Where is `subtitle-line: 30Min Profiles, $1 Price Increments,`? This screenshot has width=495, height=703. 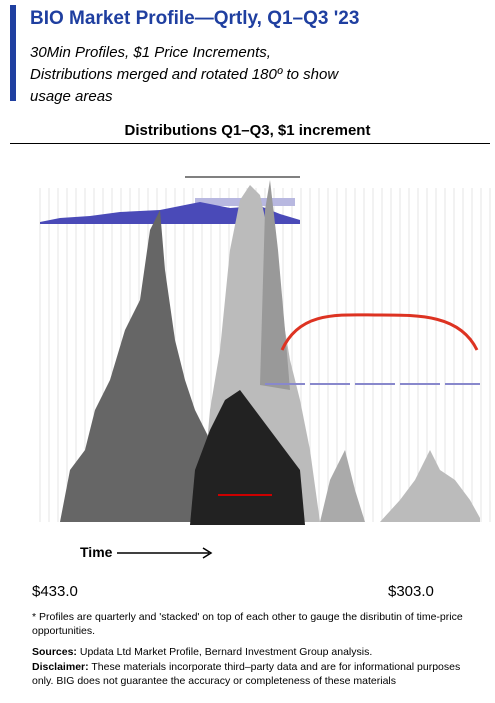 subtitle-line: 30Min Profiles, $1 Price Increments, is located at coordinates (150, 52).